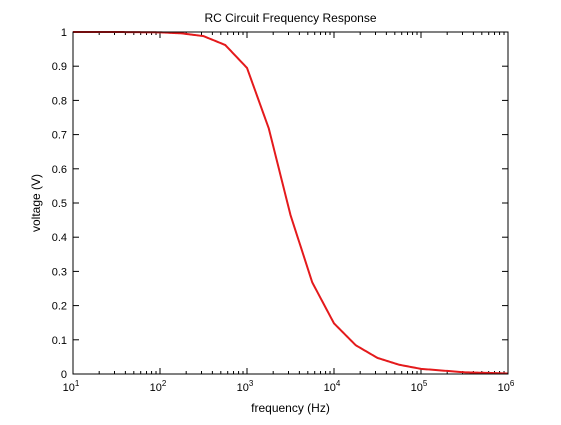 This screenshot has width=561, height=425. What do you see at coordinates (251, 383) in the screenshot?
I see `x-tick-exponent: 3` at bounding box center [251, 383].